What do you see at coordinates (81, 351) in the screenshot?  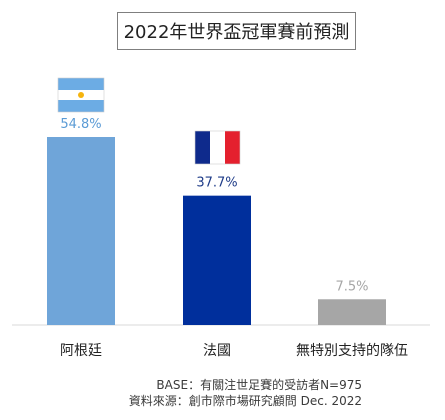 I see `category-label-argentina: 阿根廷` at bounding box center [81, 351].